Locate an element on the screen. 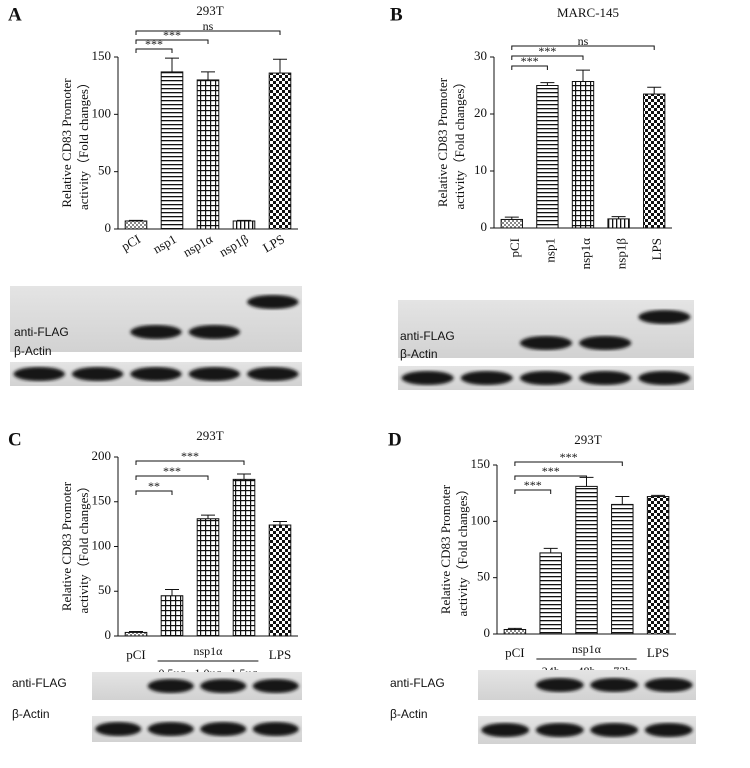 The width and height of the screenshot is (750, 768). significance-label: ns is located at coordinates (208, 26).